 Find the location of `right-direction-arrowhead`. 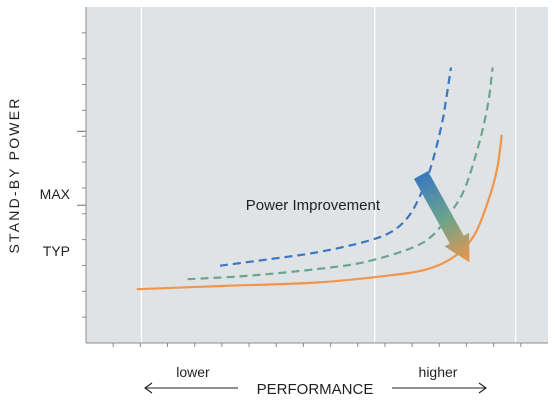

right-direction-arrowhead is located at coordinates (482, 388).